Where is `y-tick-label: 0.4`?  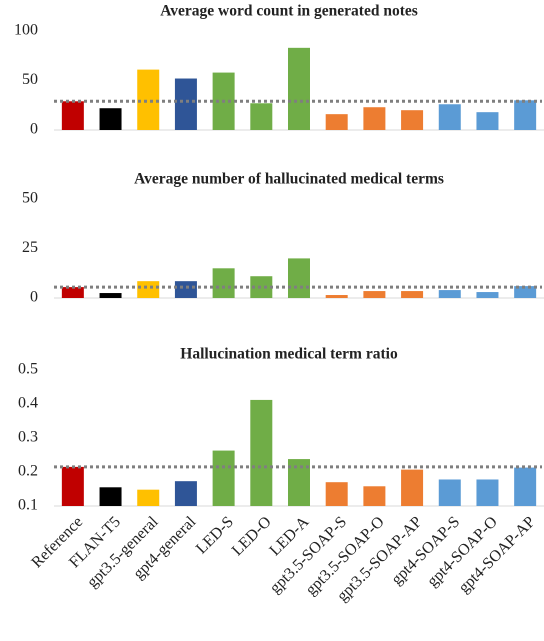
y-tick-label: 0.4 is located at coordinates (28, 403).